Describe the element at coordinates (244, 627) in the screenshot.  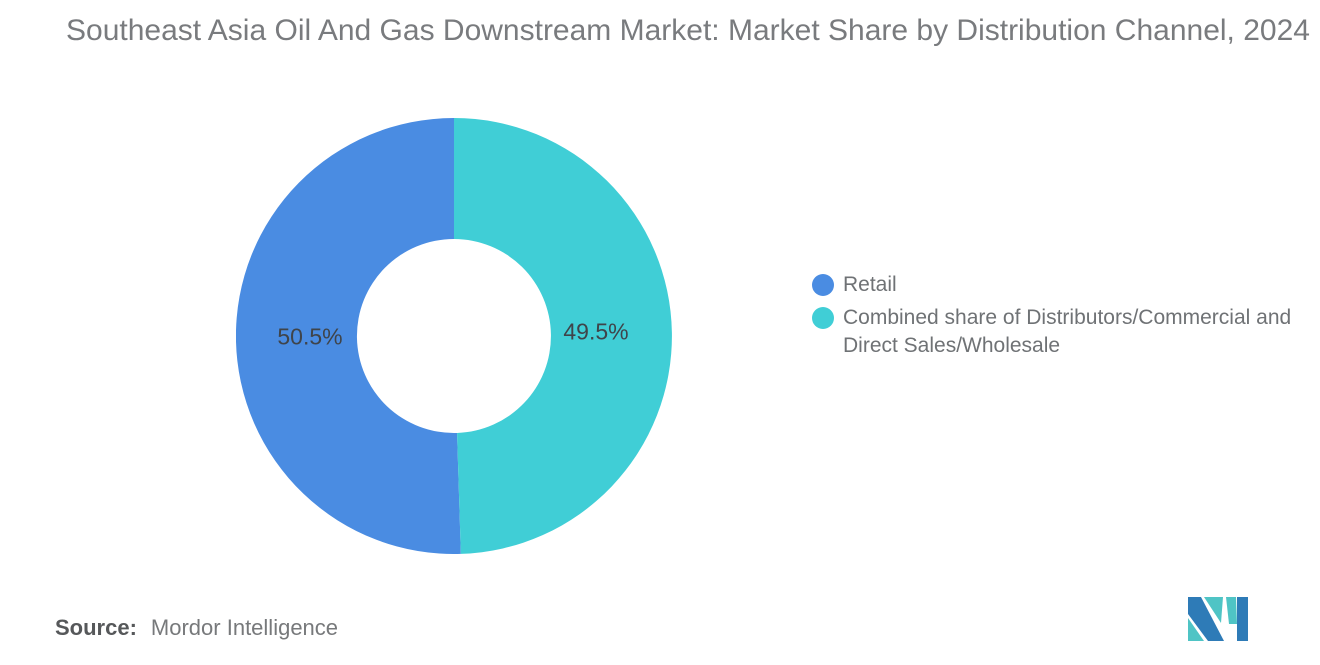
I see `source-value: Mordor Intelligence` at that location.